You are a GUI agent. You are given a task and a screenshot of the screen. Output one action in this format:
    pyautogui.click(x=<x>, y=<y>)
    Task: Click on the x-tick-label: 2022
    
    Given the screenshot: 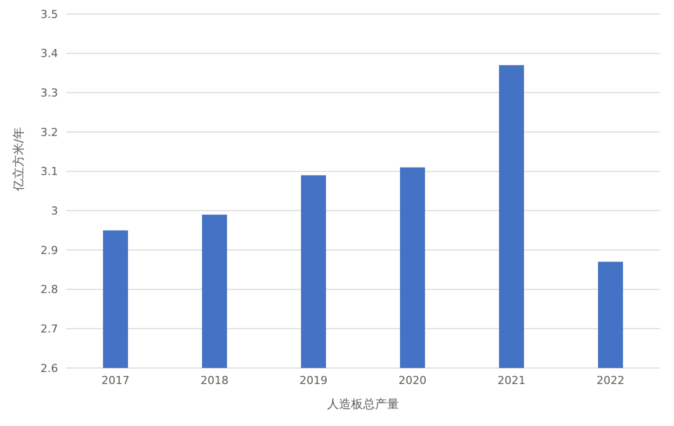 What is the action you would take?
    pyautogui.click(x=610, y=380)
    